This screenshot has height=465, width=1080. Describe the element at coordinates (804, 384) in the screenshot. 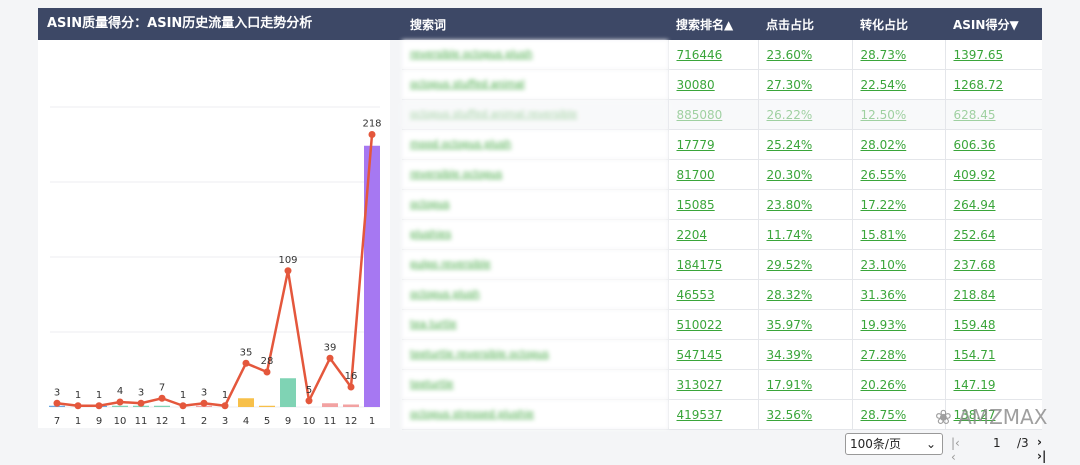

I see `cell: 17.91%` at that location.